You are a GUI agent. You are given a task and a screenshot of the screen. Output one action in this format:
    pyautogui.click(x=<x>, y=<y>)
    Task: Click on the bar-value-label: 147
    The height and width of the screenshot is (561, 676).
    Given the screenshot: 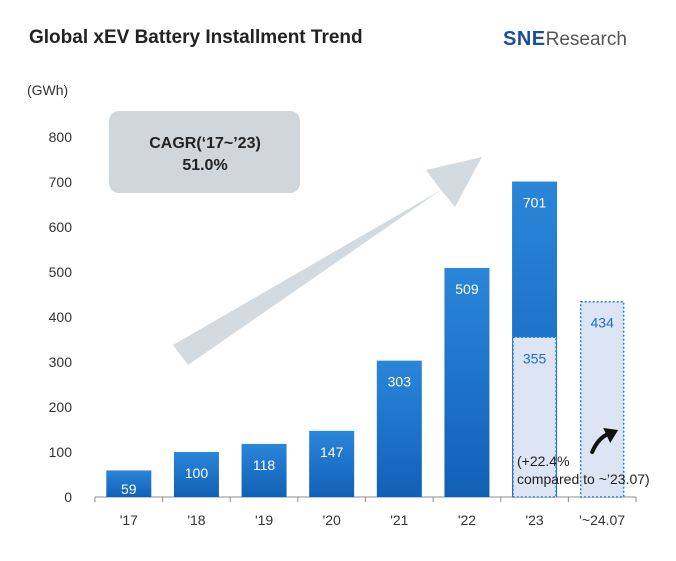 What is the action you would take?
    pyautogui.click(x=332, y=452)
    